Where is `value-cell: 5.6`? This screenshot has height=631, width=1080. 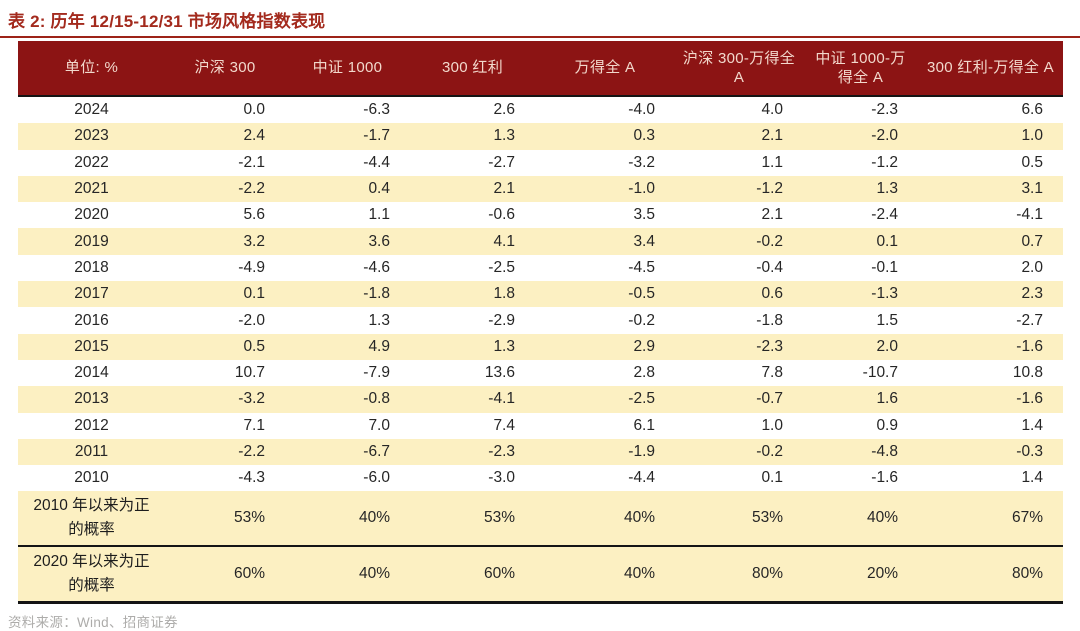 value-cell: 5.6 is located at coordinates (254, 215).